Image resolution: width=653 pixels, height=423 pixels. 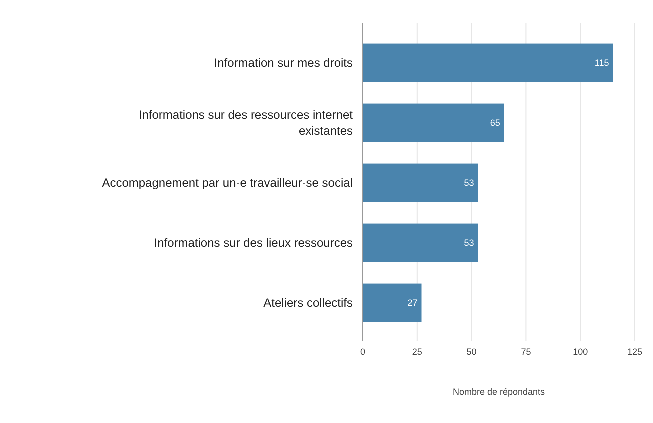 What do you see at coordinates (580, 352) in the screenshot?
I see `x-tick-label: 100` at bounding box center [580, 352].